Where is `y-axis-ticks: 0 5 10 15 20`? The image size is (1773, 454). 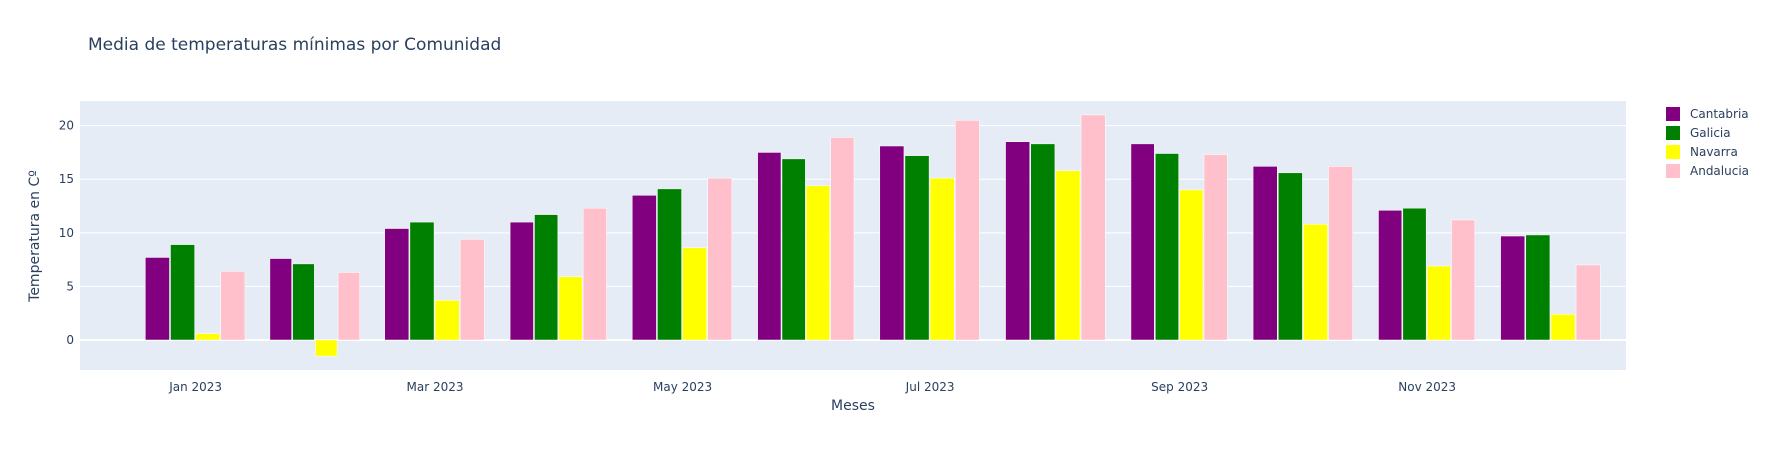 y-axis-ticks: 0 5 10 15 20 is located at coordinates (66, 233).